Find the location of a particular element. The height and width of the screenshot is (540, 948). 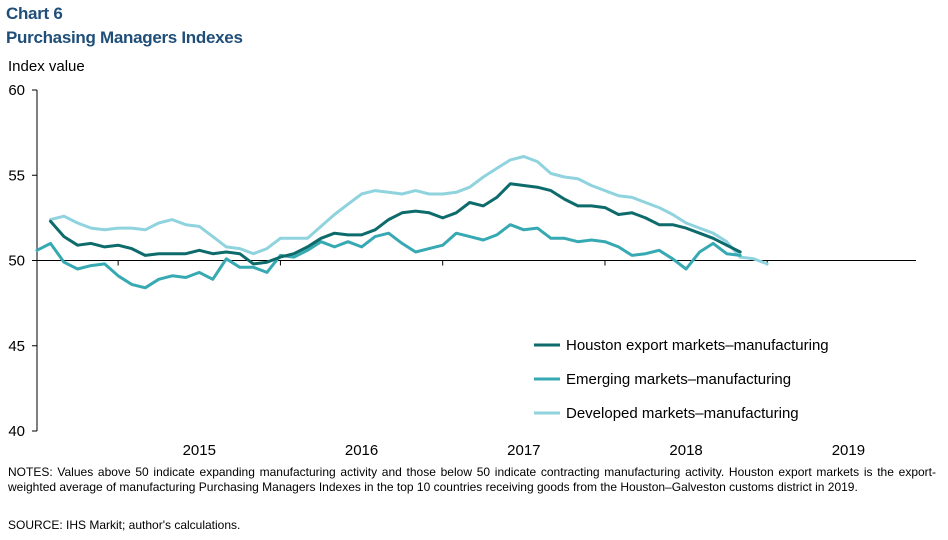

y-tick-label: 60 is located at coordinates (16, 90).